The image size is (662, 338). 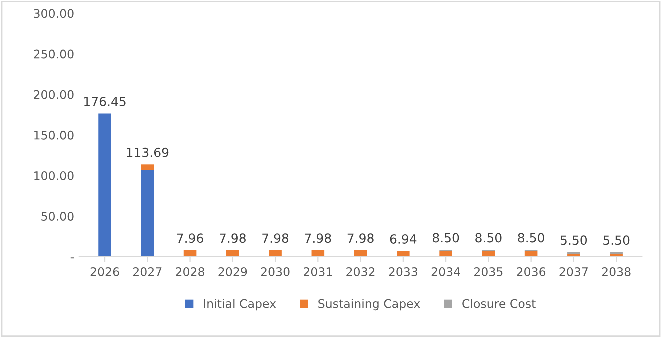 What do you see at coordinates (360, 272) in the screenshot?
I see `x-tick-label: 2032` at bounding box center [360, 272].